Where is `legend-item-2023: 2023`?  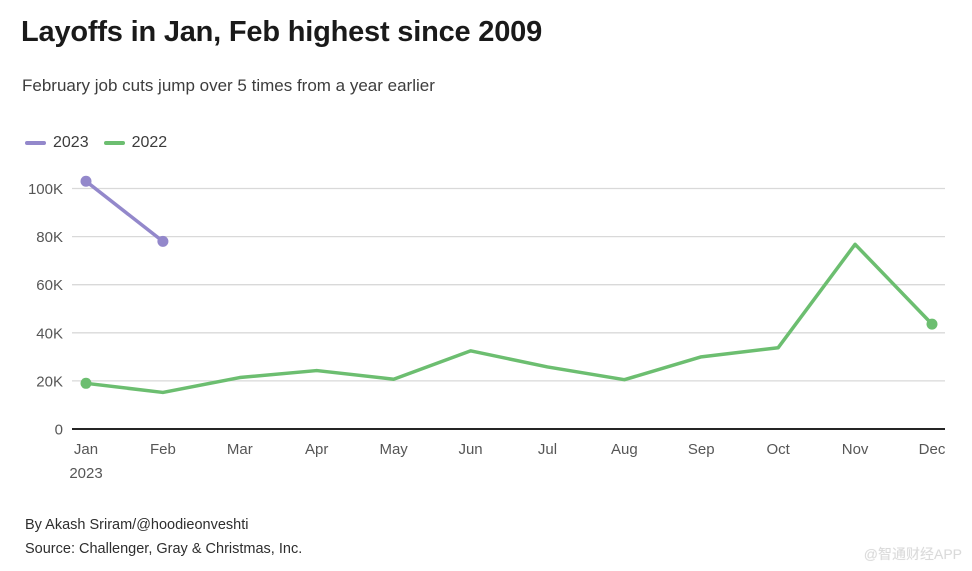
legend-item-2023: 2023 is located at coordinates (57, 143).